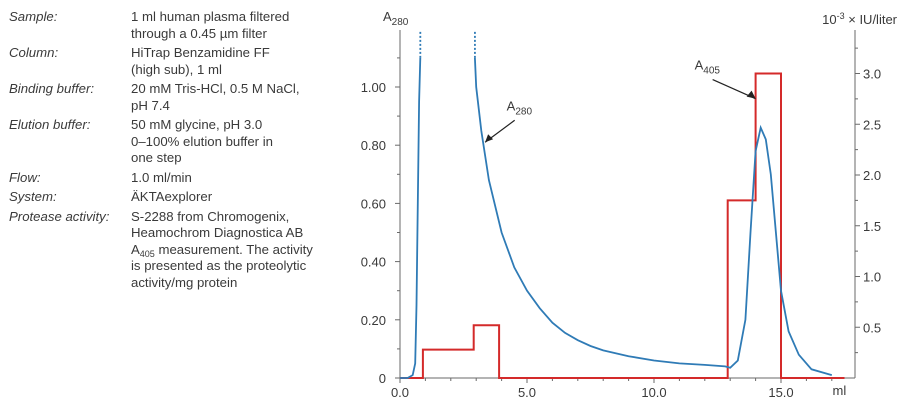  Describe the element at coordinates (161, 177) in the screenshot. I see `condition-value-line: 1.0 ml/min` at that location.